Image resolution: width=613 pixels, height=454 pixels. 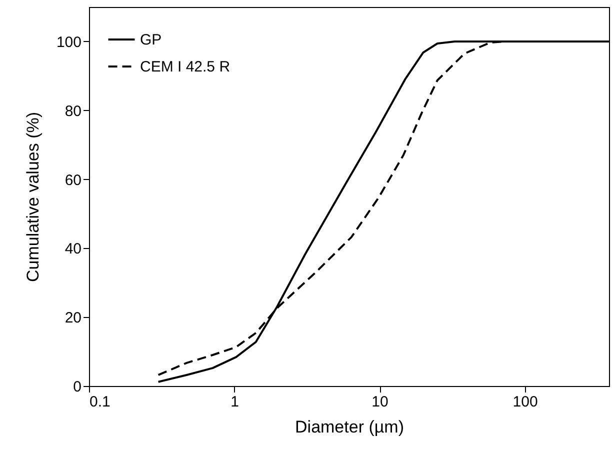 I want to click on y-tick-label: 20, so click(x=73, y=318).